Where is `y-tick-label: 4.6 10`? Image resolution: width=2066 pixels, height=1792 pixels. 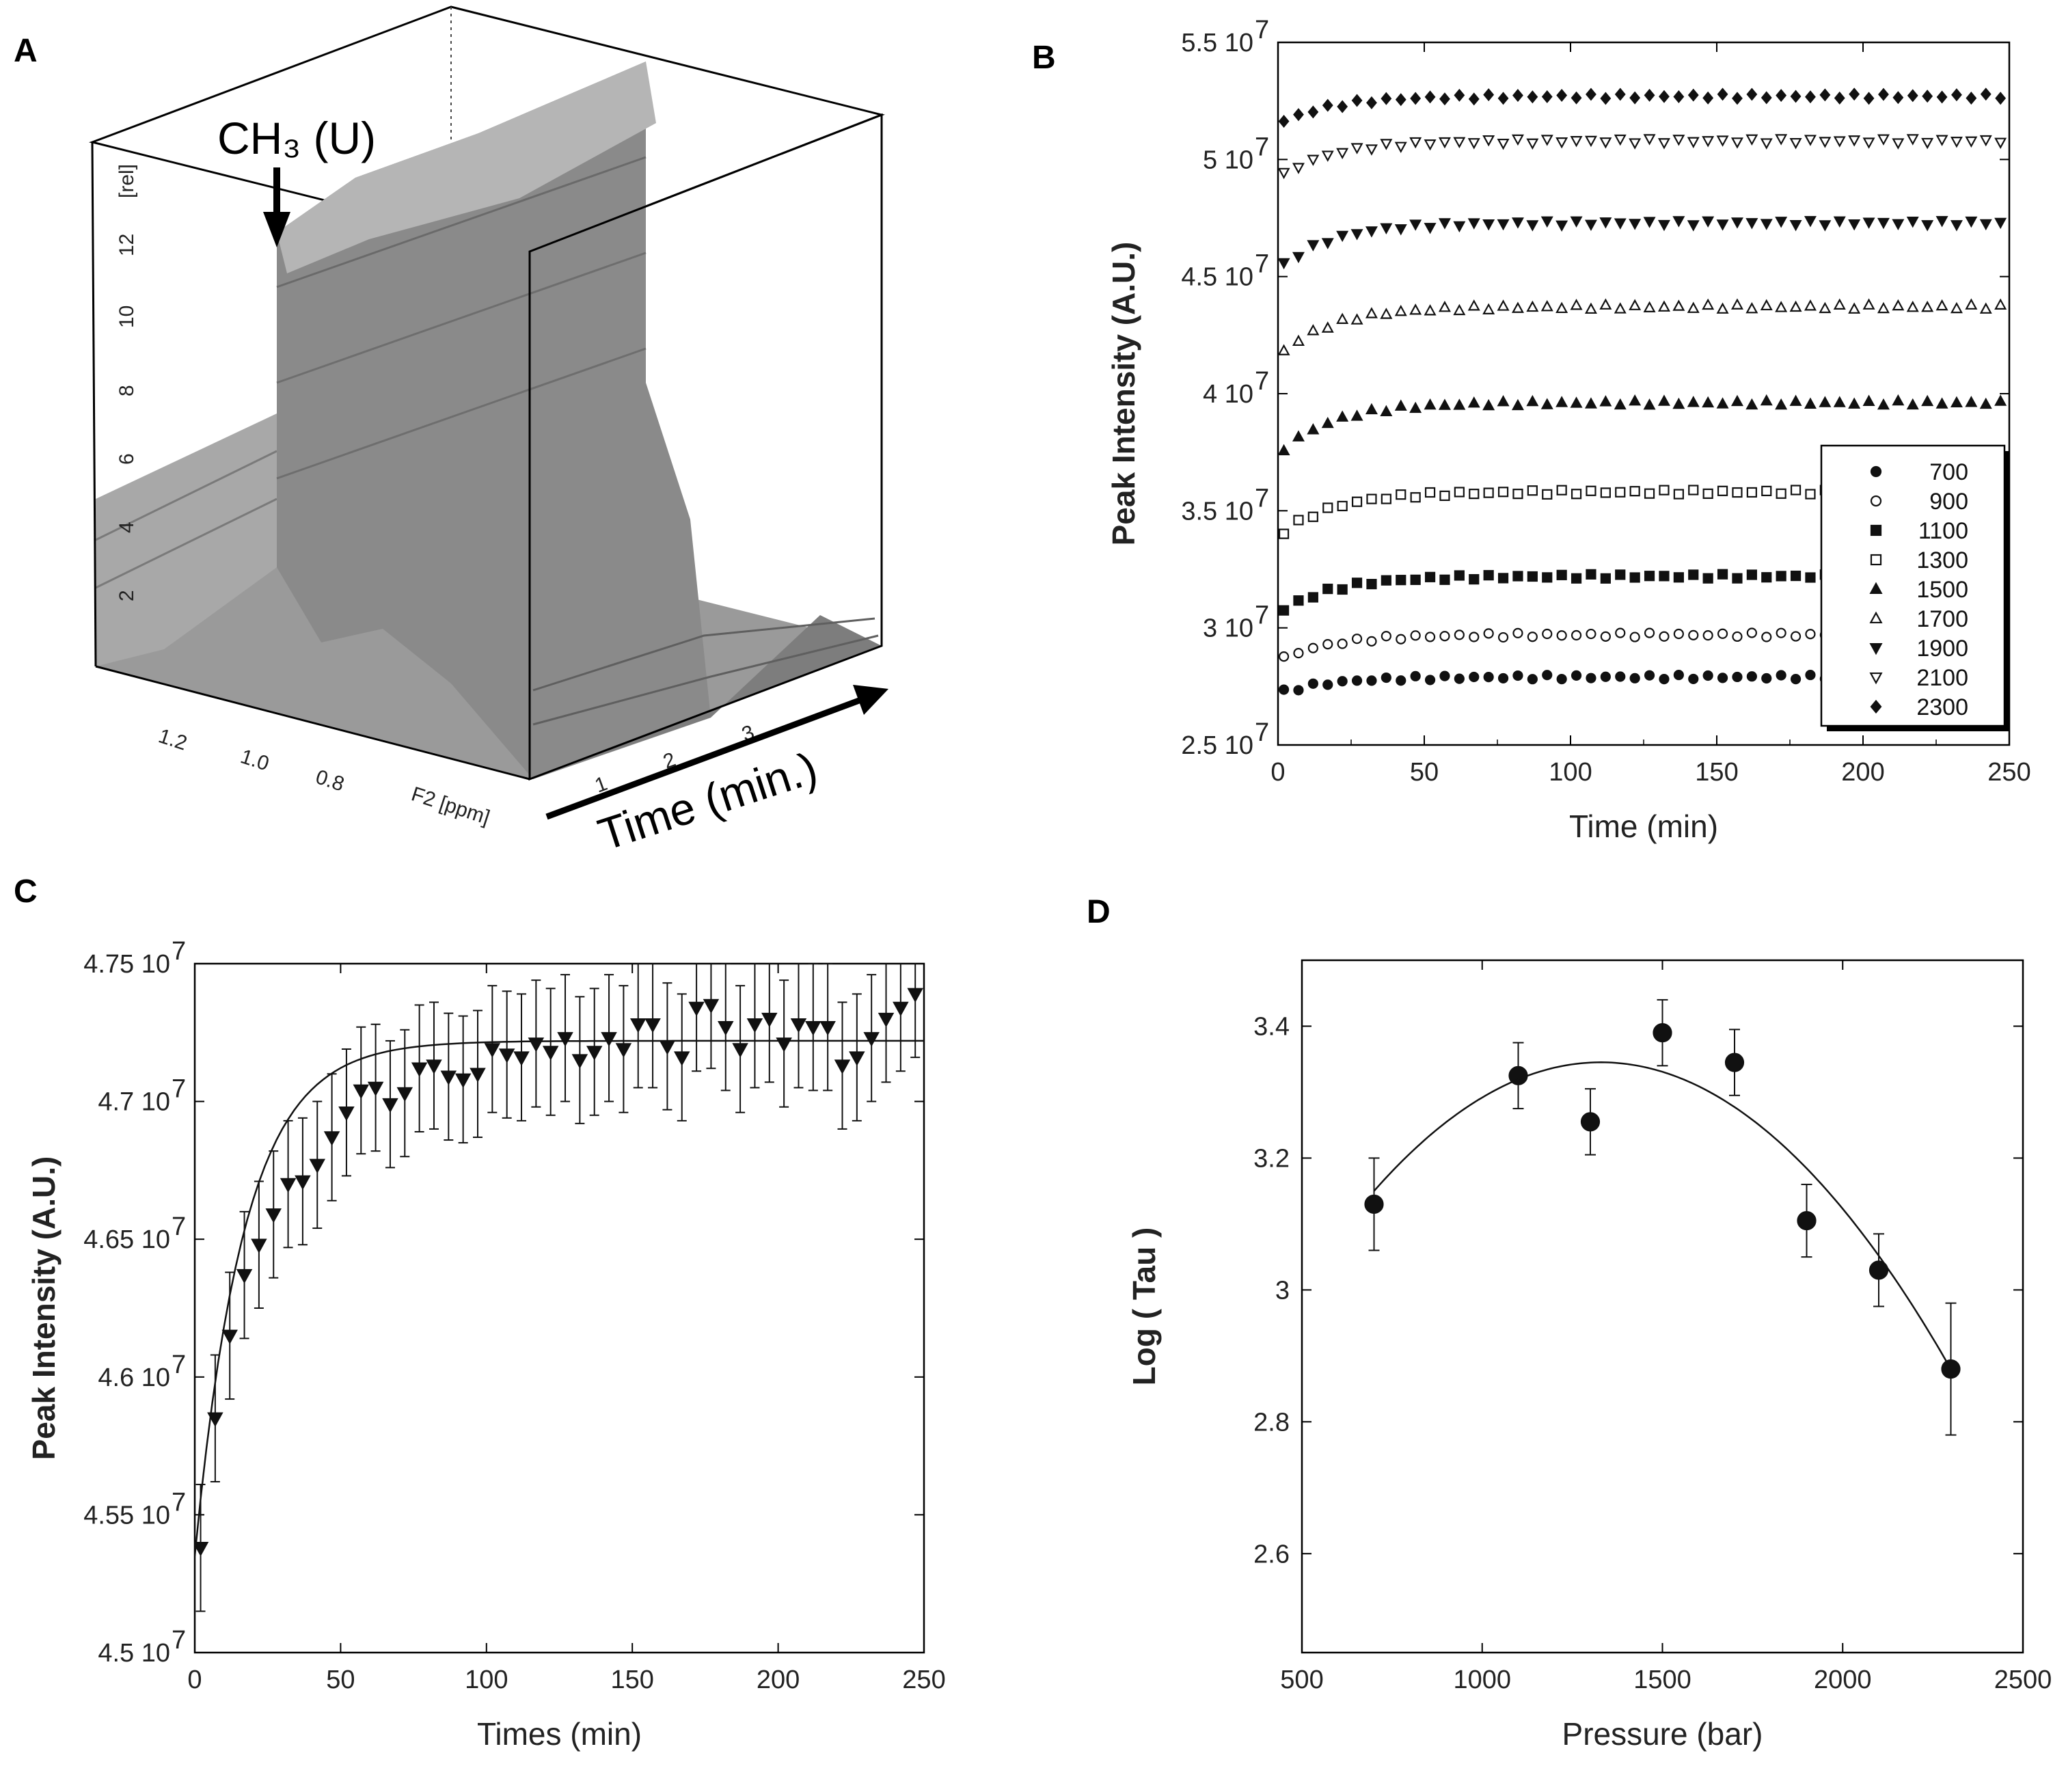
y-tick-label: 4.6 10 is located at coordinates (134, 1377).